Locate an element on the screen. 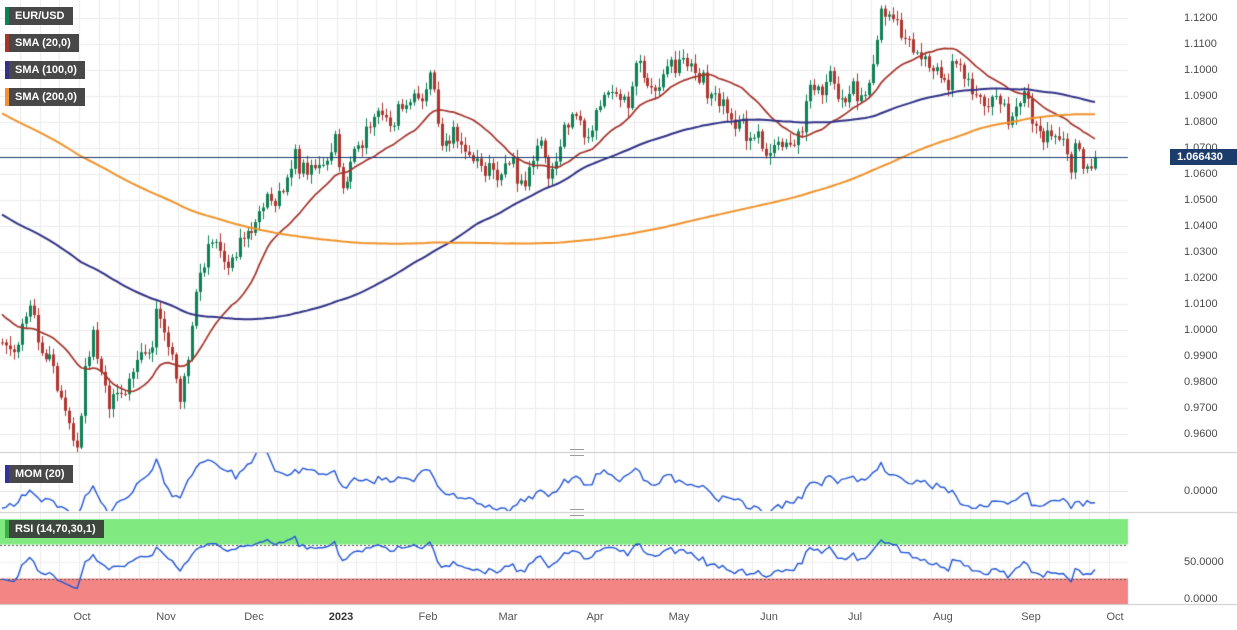 The image size is (1237, 630). legend-item-label: SMA (20,0) is located at coordinates (43, 43).